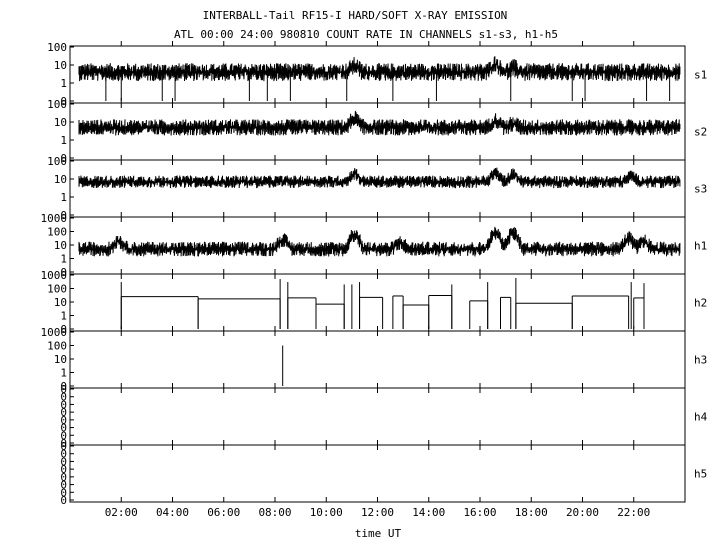 This screenshot has width=720, height=550. I want to click on y-tick-label-h3: 1, so click(63, 373).